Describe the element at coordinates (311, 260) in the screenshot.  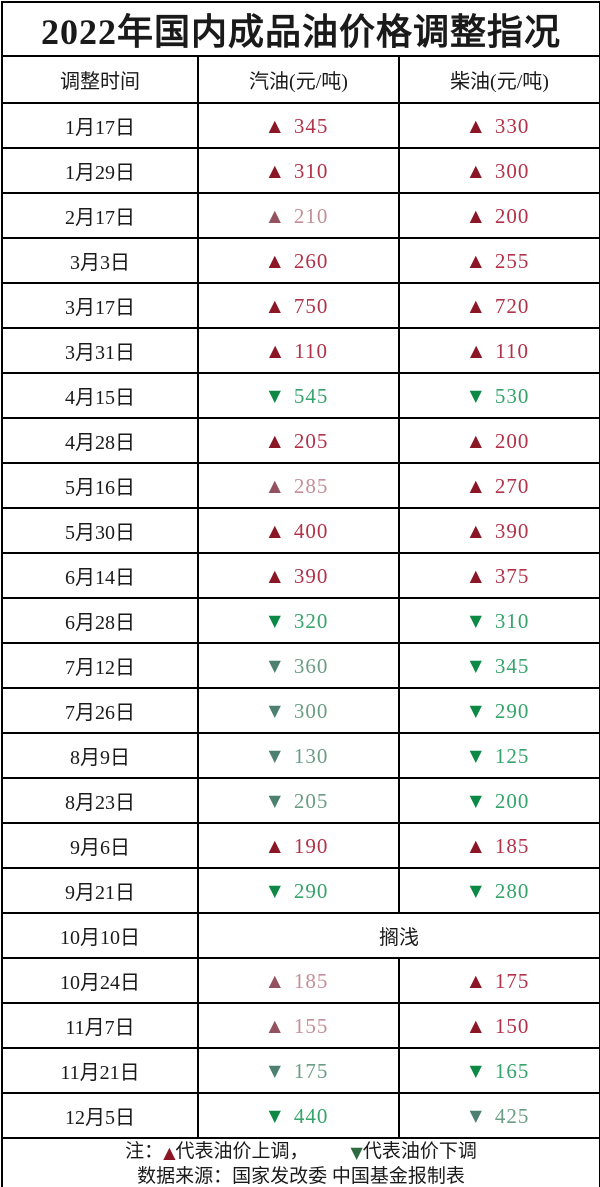
I see `adjustment-value: 260` at that location.